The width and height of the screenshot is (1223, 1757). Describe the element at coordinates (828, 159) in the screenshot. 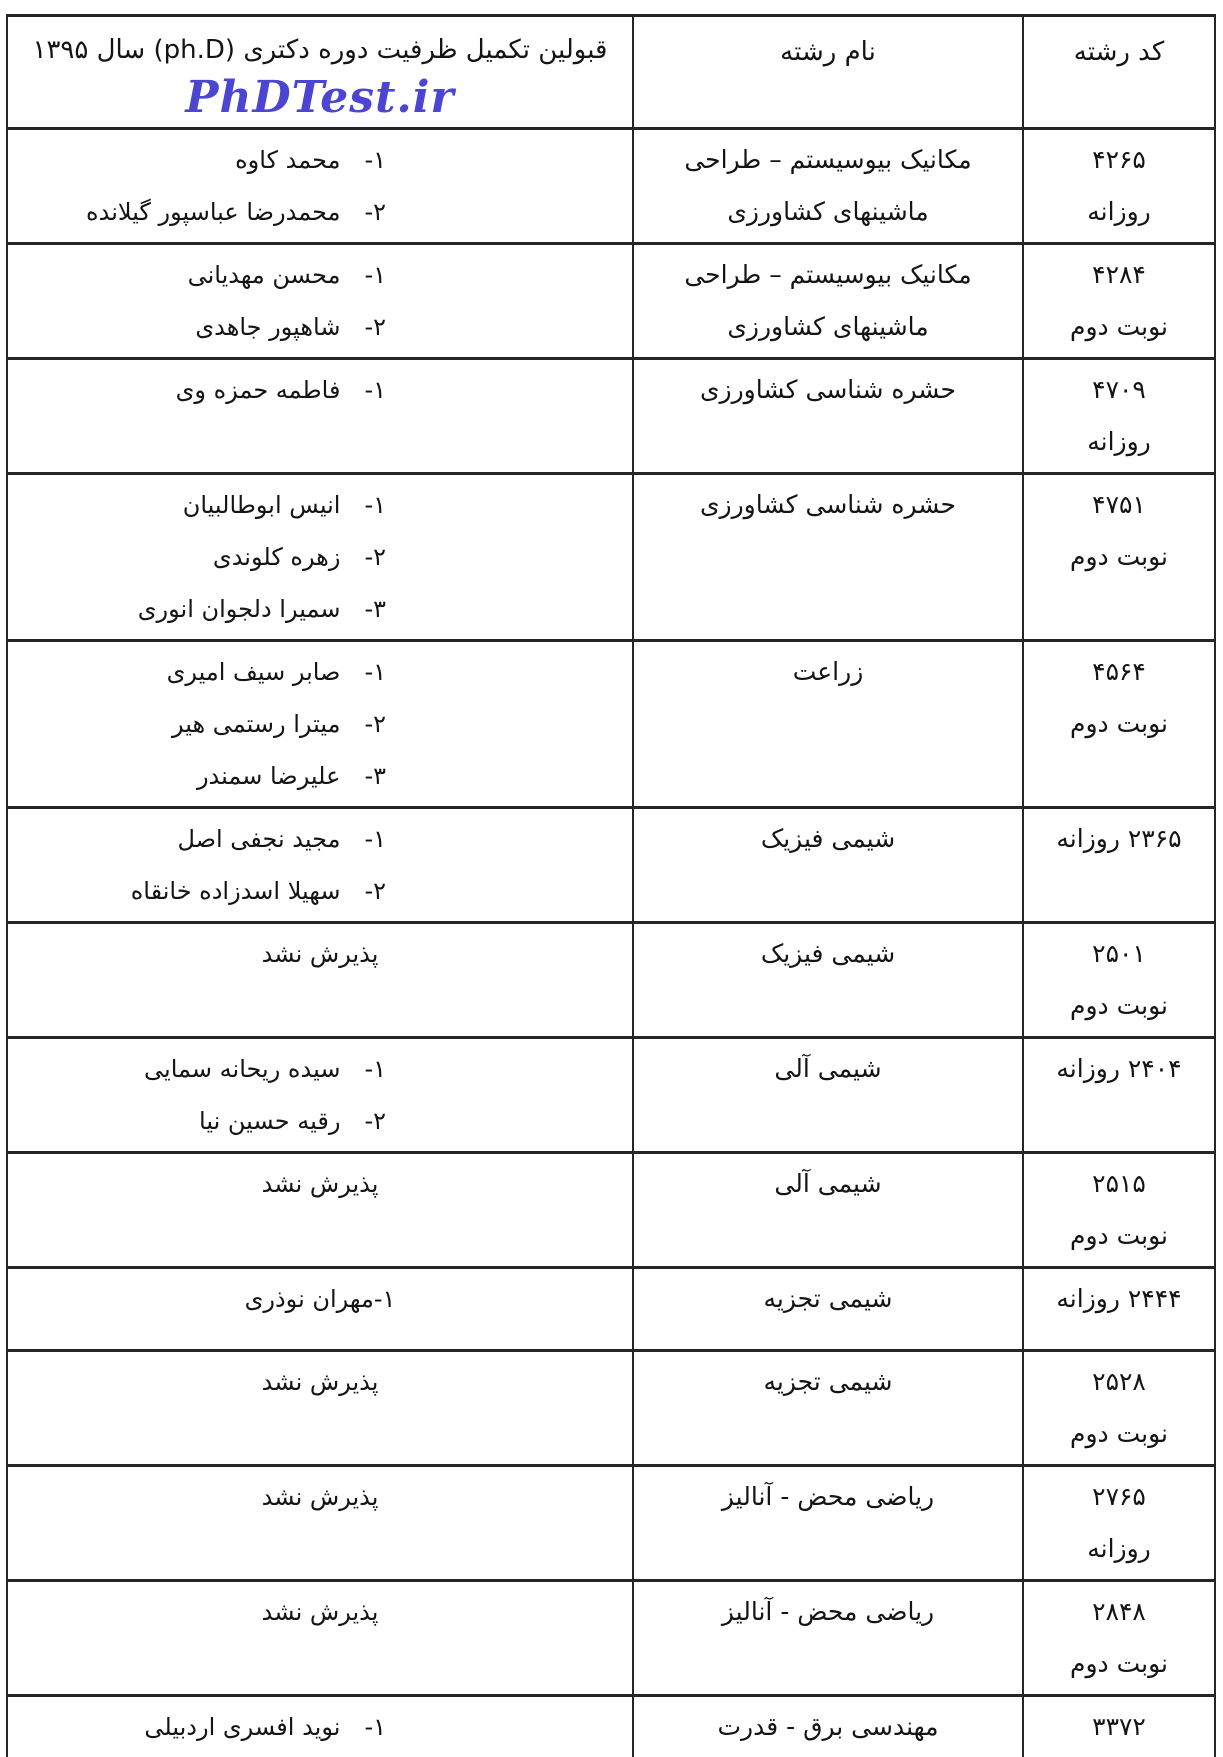

I see `field-name-line: مکانیک بیوسیستم – طراحی` at that location.